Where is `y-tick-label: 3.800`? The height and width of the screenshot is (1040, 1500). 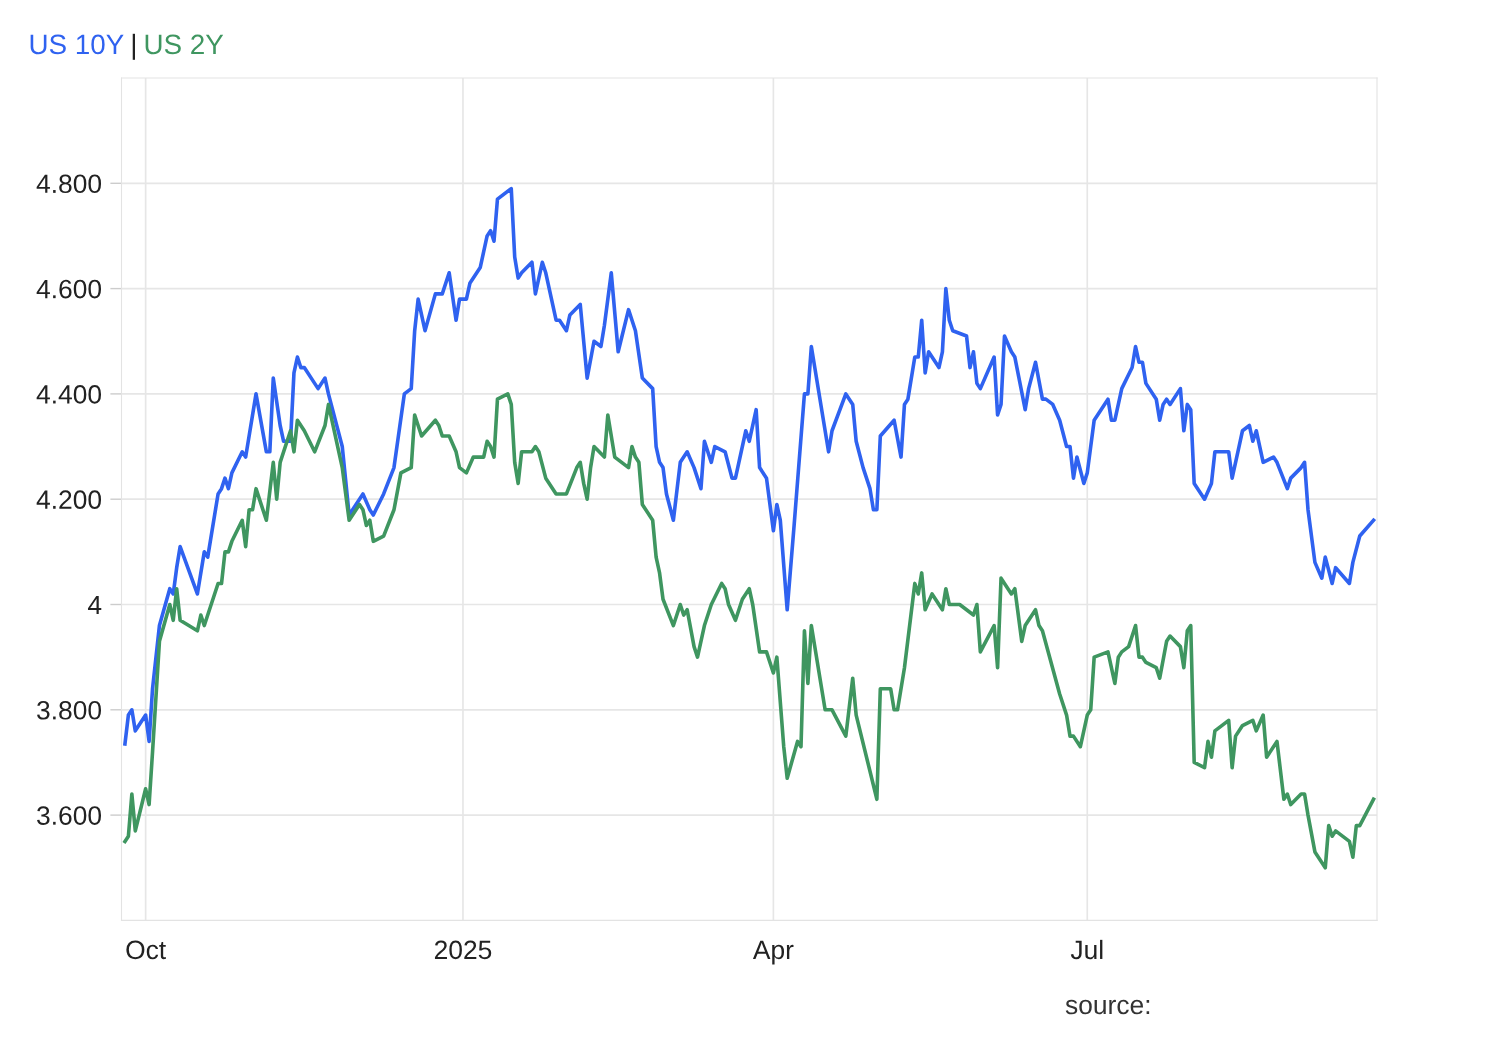 y-tick-label: 3.800 is located at coordinates (69, 710).